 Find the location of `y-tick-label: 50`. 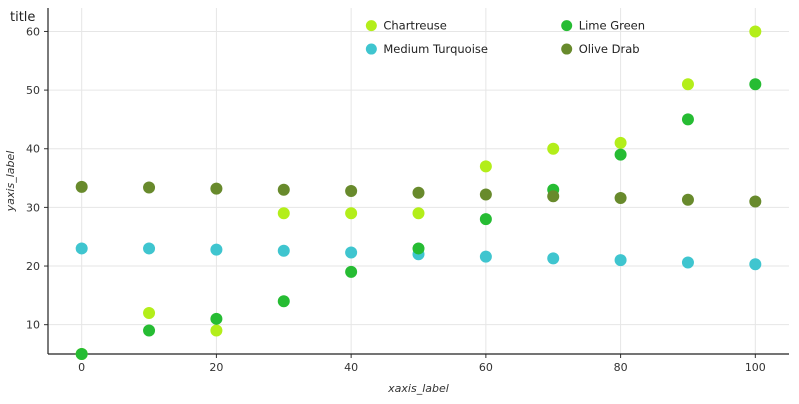

y-tick-label: 50 is located at coordinates (33, 90).